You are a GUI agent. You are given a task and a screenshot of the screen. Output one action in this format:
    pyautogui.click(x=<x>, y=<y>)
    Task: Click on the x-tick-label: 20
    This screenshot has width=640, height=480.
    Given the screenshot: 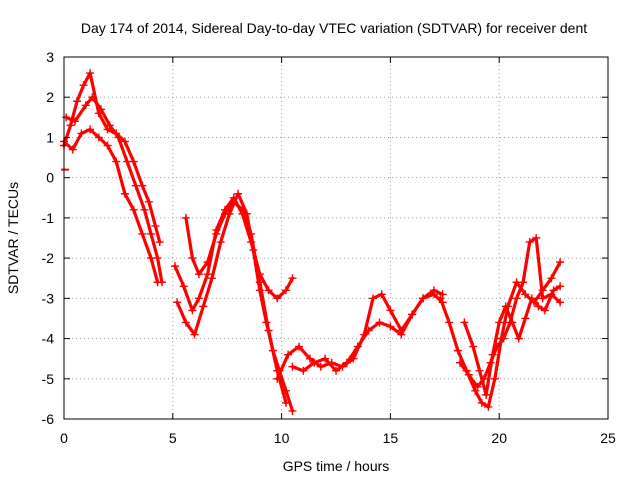 What is the action you would take?
    pyautogui.click(x=499, y=438)
    